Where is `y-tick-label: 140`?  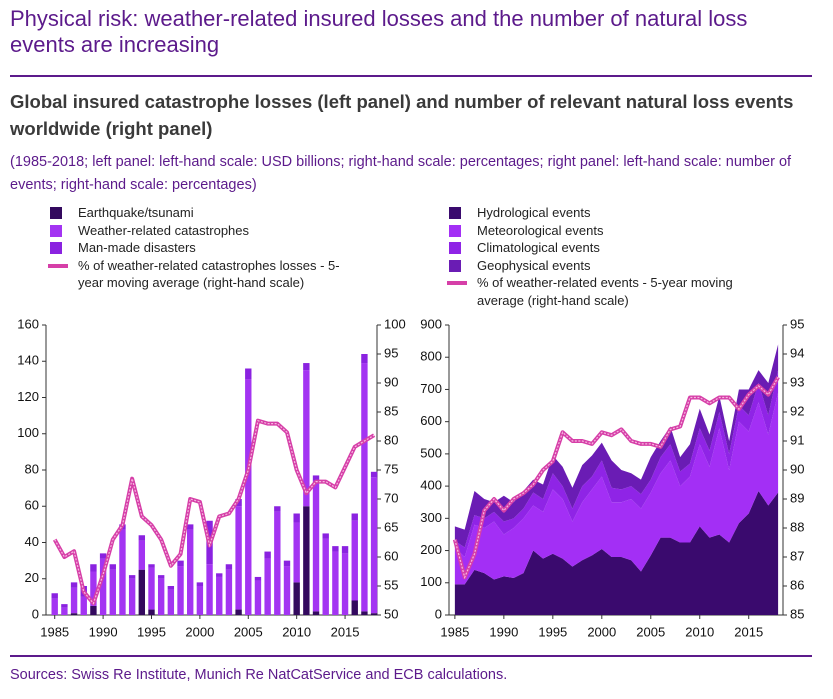 y-tick-label: 140 is located at coordinates (28, 360).